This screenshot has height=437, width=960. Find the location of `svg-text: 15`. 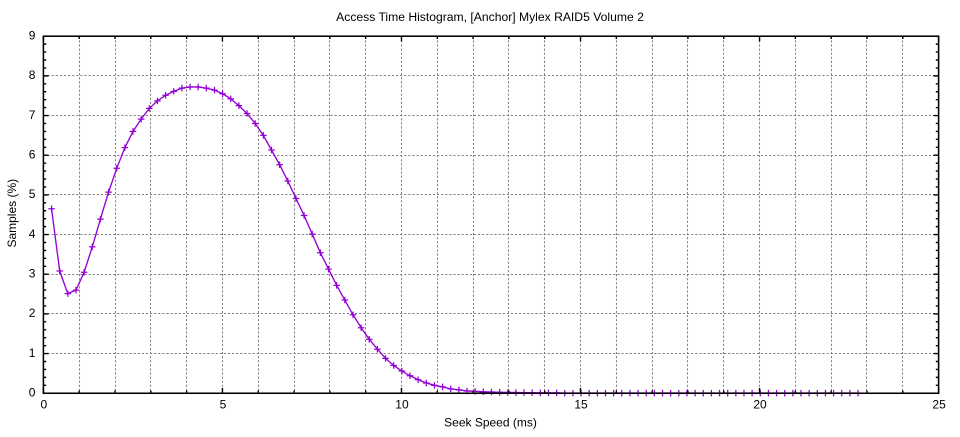

svg-text: 15 is located at coordinates (581, 404).